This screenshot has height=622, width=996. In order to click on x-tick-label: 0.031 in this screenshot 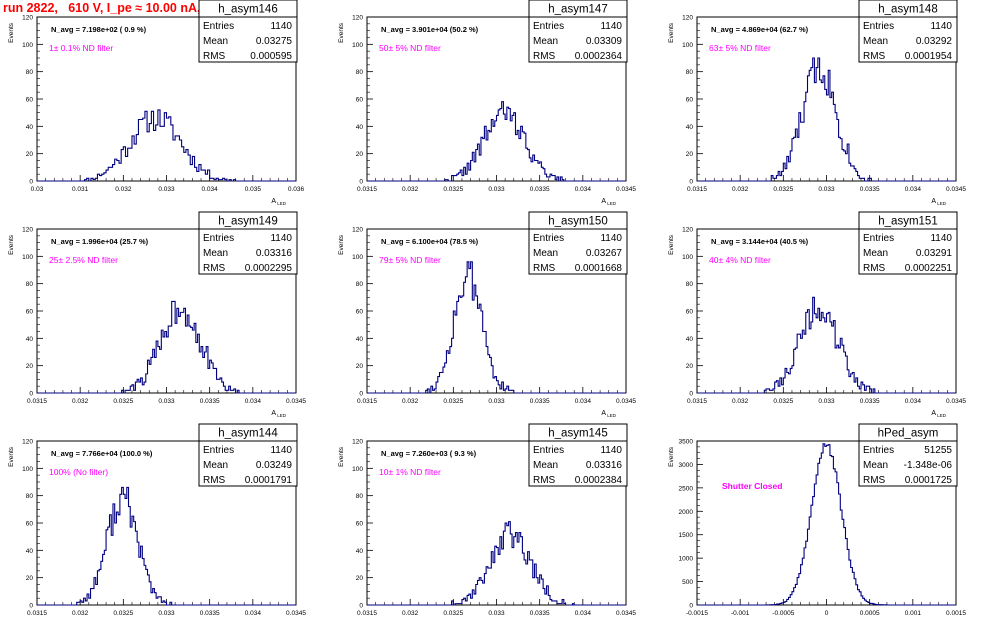, I will do `click(80, 189)`.